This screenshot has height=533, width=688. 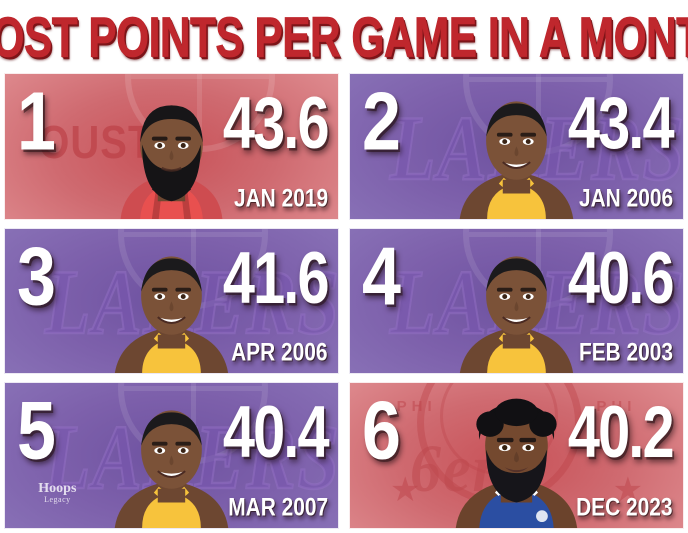 I want to click on score-value: 40.4, so click(x=276, y=433).